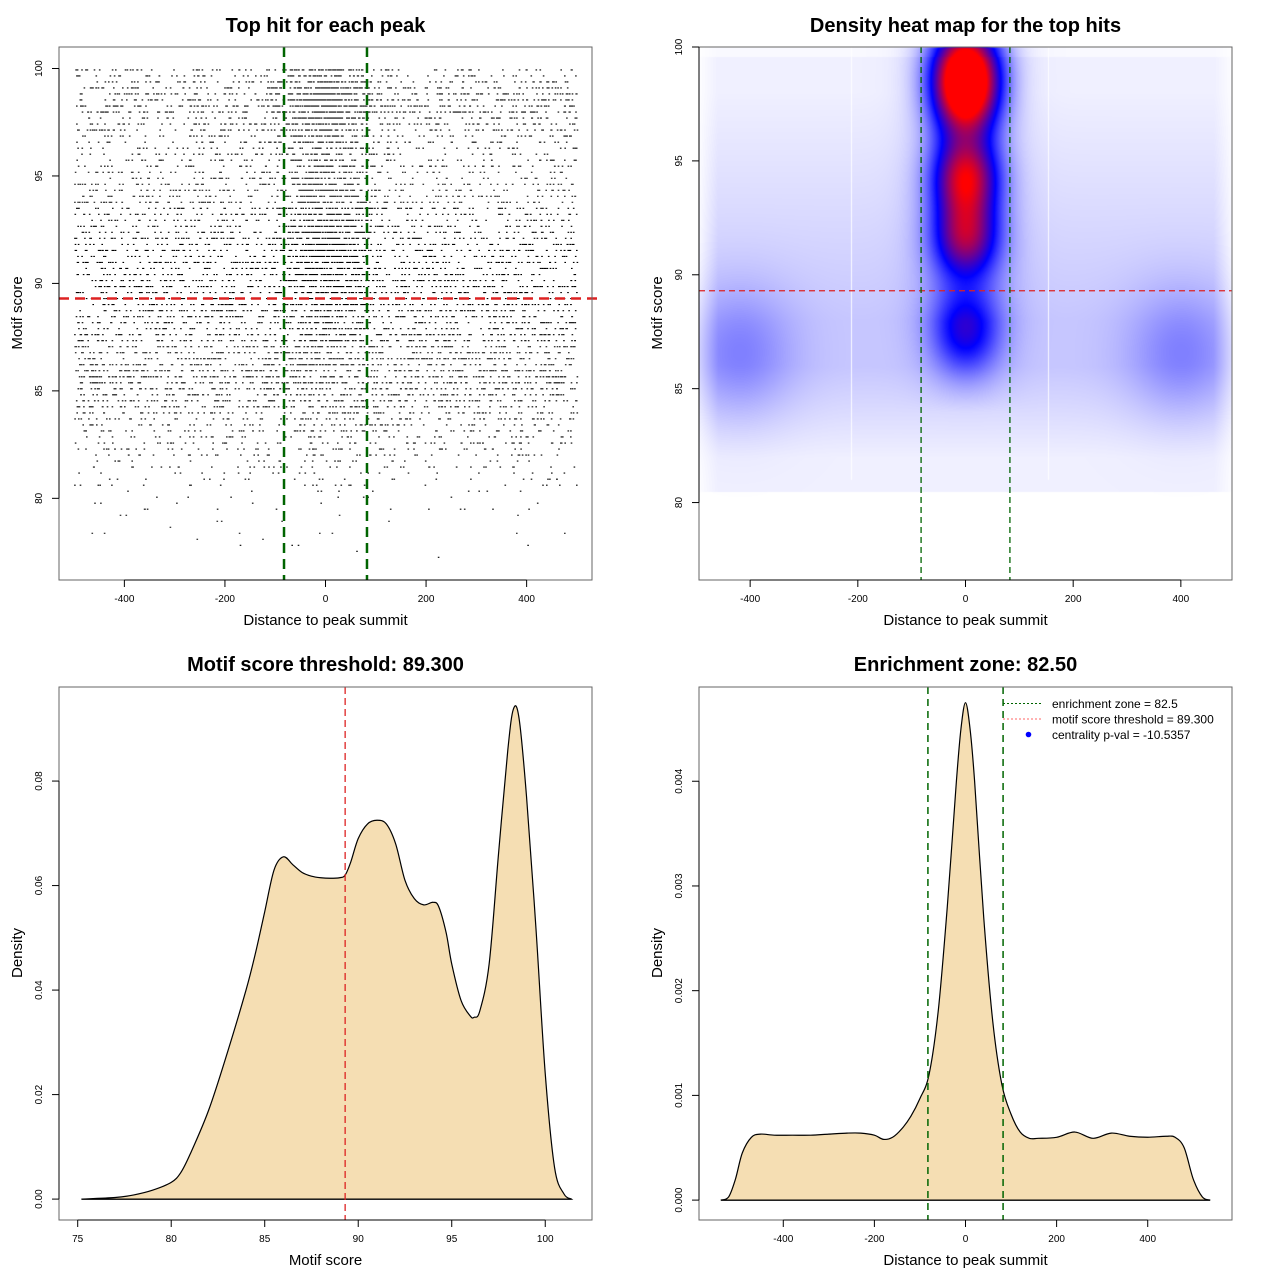 The height and width of the screenshot is (1280, 1280). What do you see at coordinates (426, 599) in the screenshot?
I see `scatter-x-tick-label: 200` at bounding box center [426, 599].